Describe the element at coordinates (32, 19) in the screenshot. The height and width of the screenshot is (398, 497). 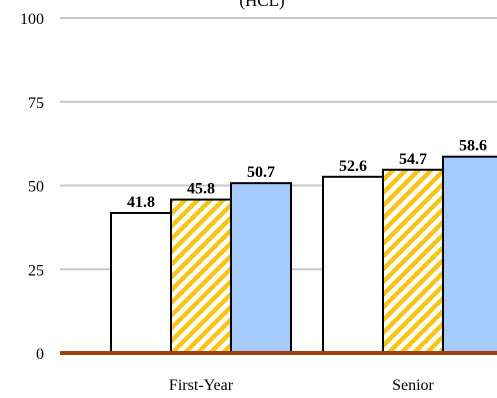
I see `y-tick-label: 100` at that location.